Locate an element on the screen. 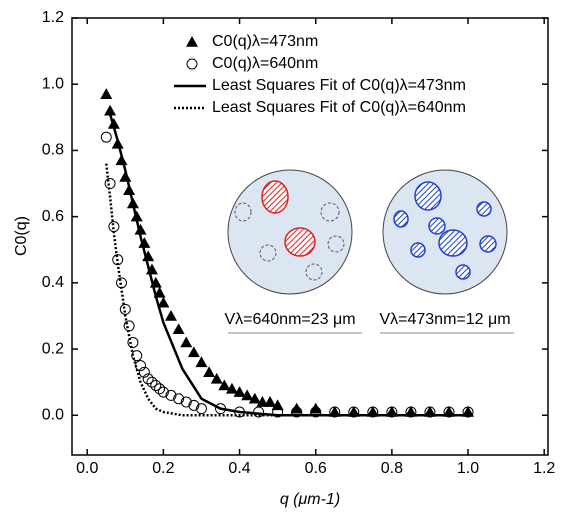 This screenshot has width=561, height=520. y-tick-label: 0.4 is located at coordinates (53, 282).